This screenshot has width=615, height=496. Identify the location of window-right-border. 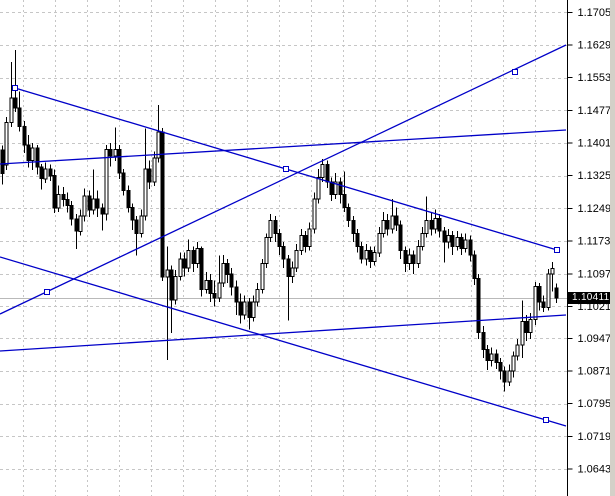
(612, 248).